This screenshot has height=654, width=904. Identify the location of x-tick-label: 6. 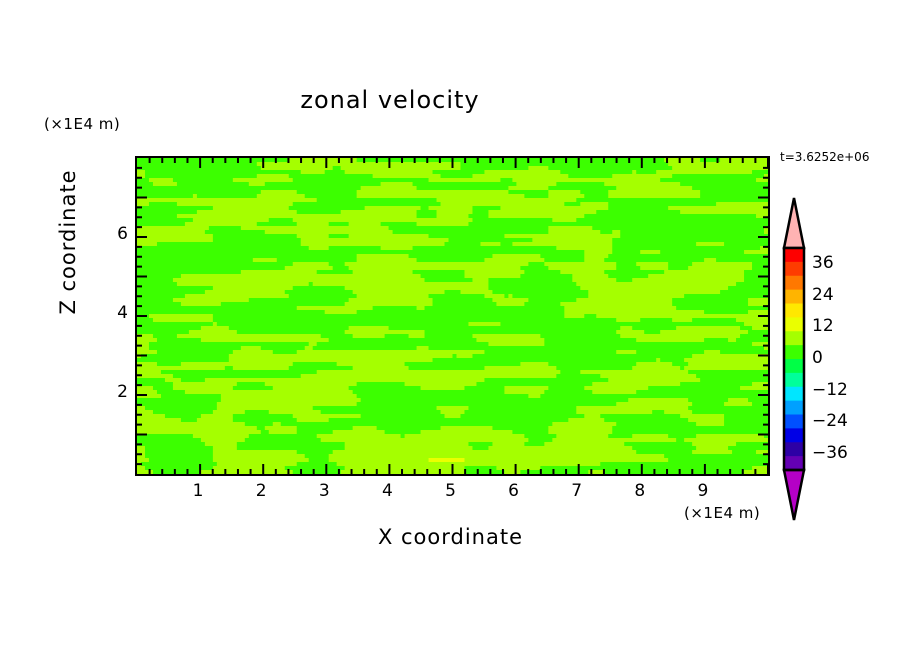
(513, 491).